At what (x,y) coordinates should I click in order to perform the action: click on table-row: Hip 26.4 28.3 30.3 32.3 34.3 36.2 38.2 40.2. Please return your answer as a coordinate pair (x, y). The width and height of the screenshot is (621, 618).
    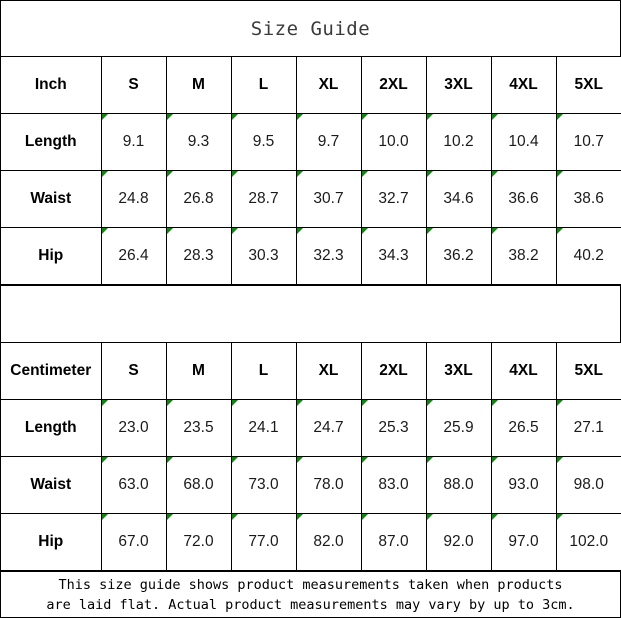
    Looking at the image, I should click on (311, 256).